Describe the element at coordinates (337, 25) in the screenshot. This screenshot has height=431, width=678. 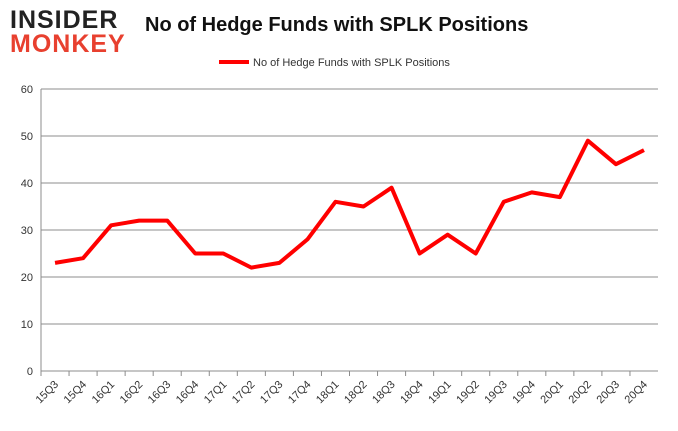
I see `chart-title: No of Hedge Funds with SPLK Positions` at that location.